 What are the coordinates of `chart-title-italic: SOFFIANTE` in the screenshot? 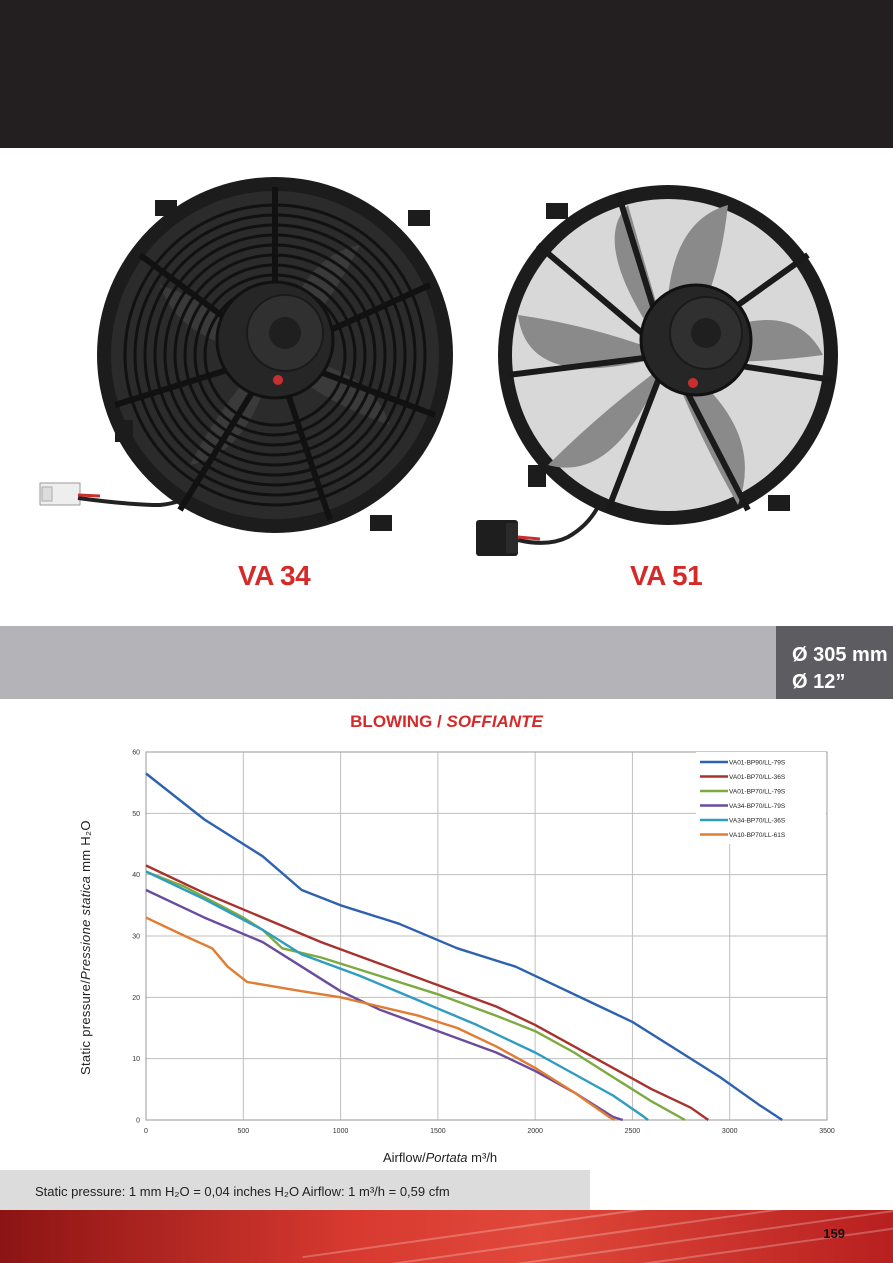 It's located at (494, 721).